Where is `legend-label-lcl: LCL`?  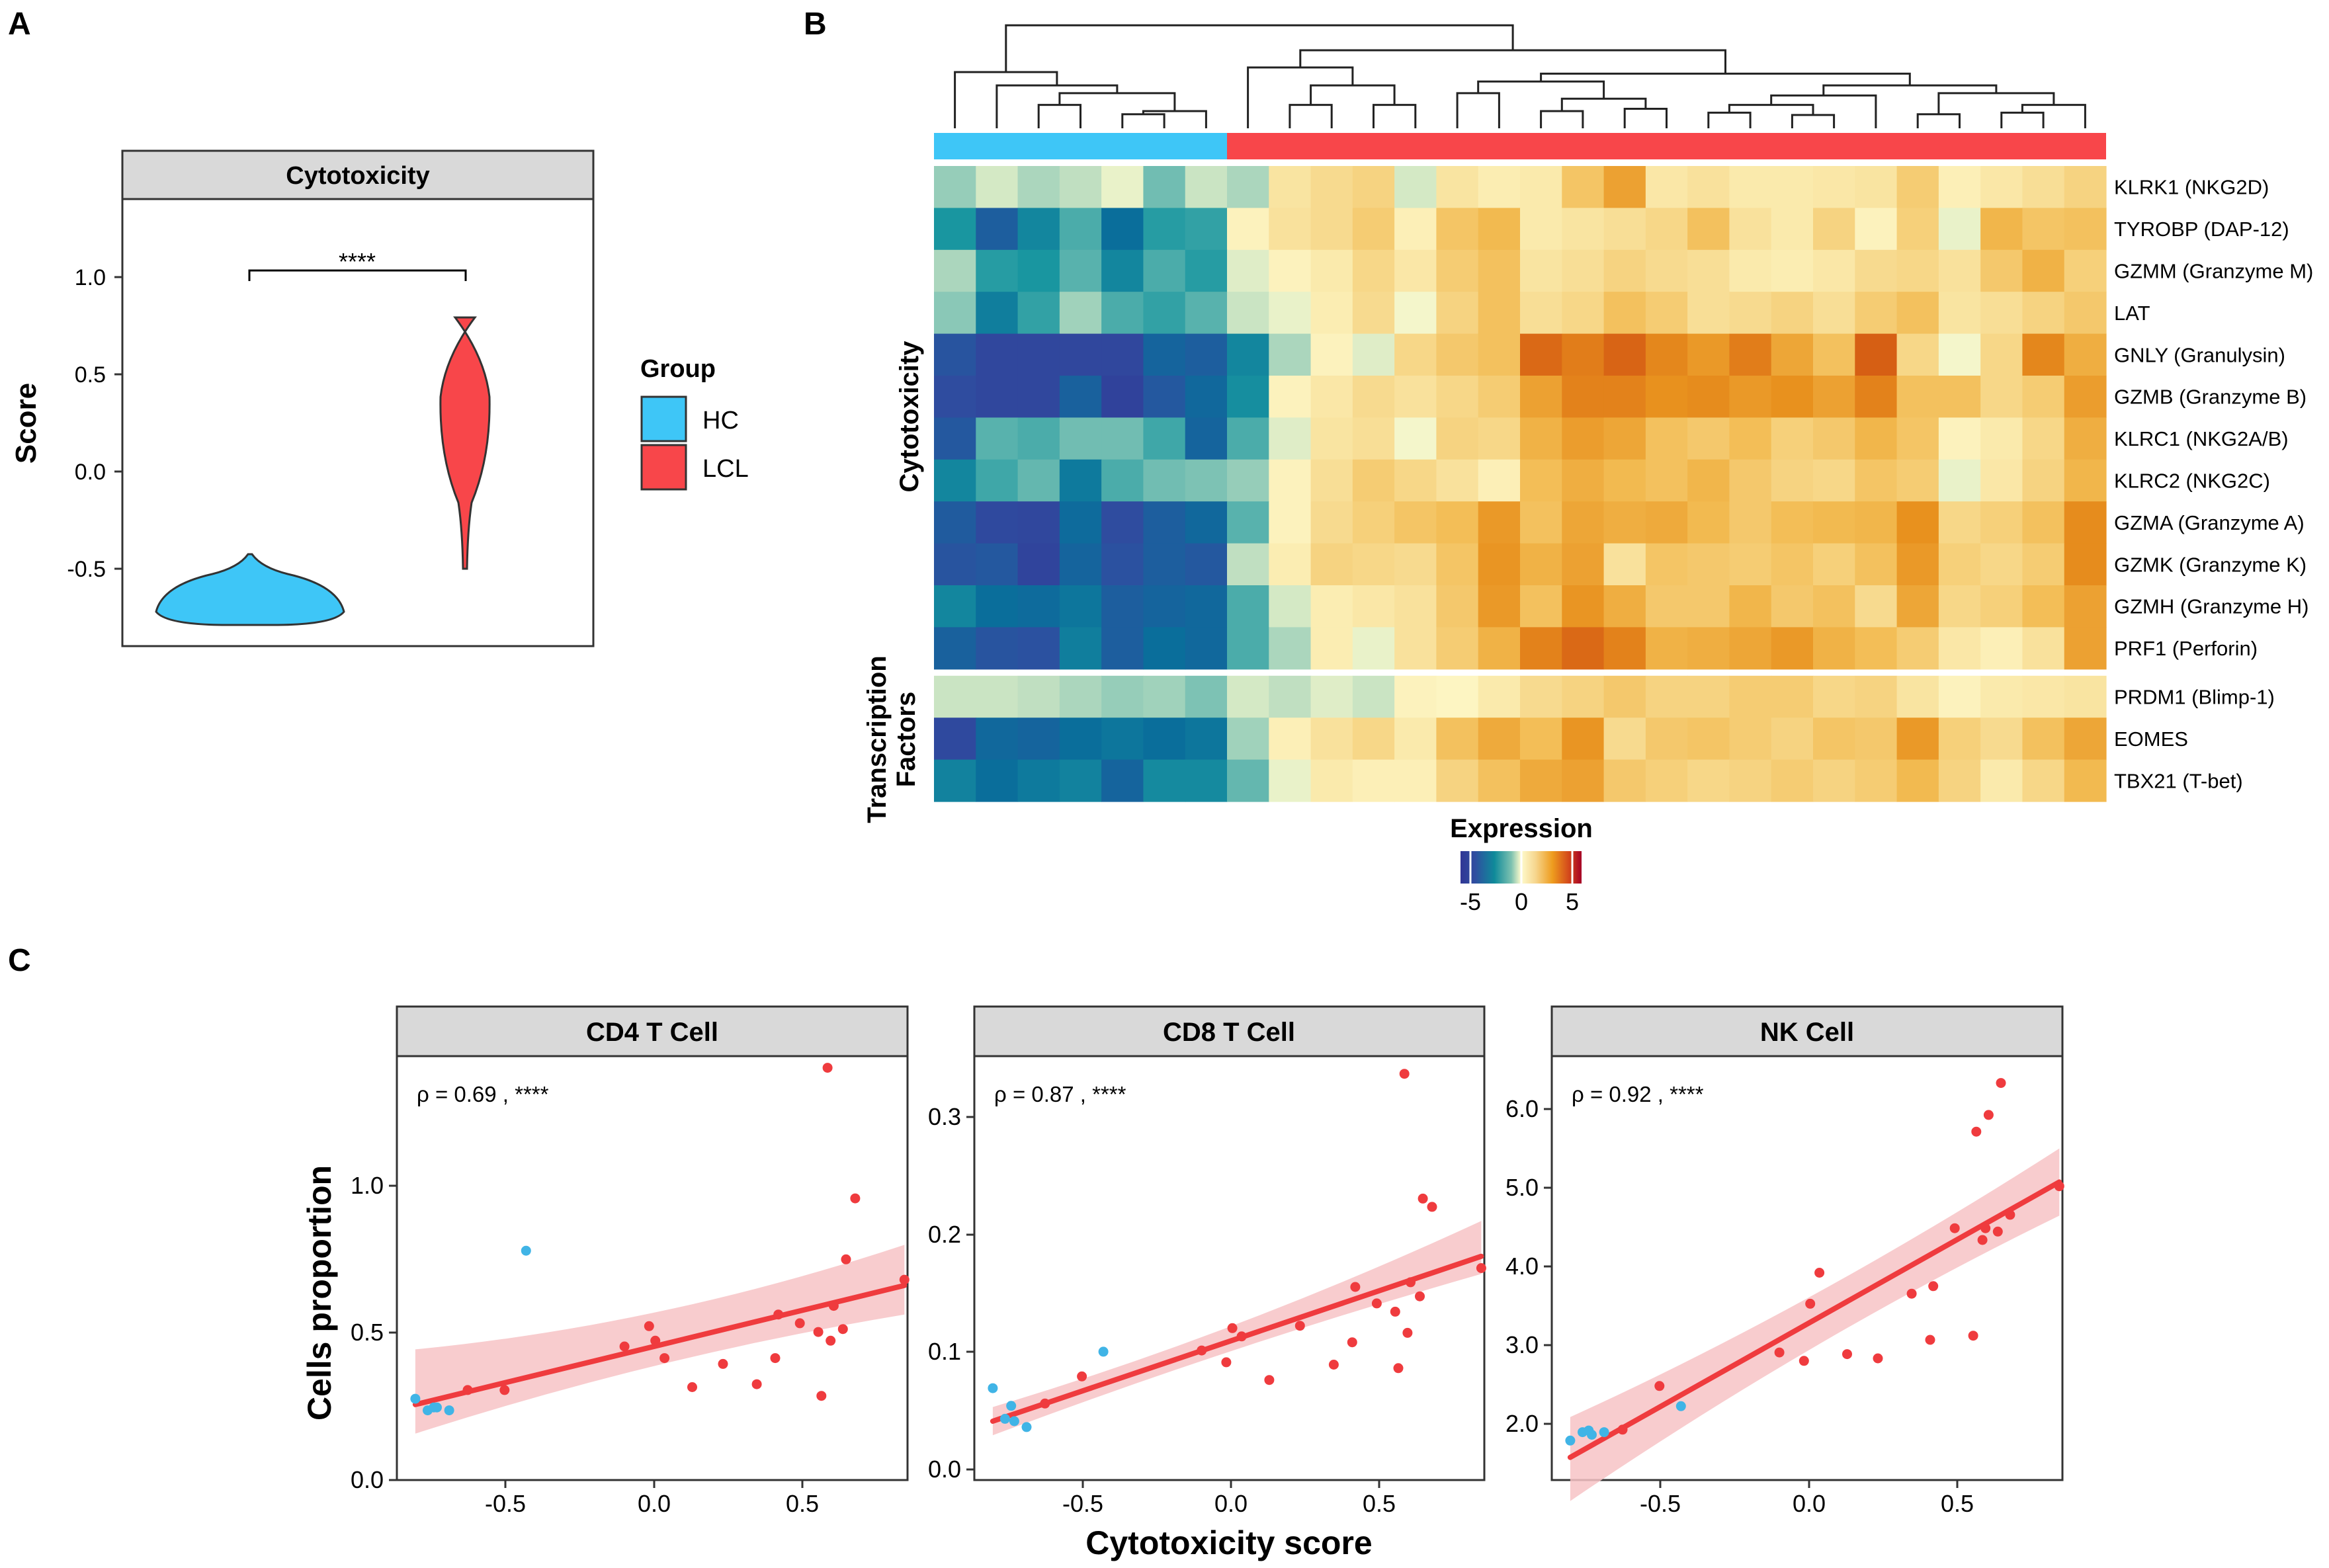
legend-label-lcl: LCL is located at coordinates (725, 469).